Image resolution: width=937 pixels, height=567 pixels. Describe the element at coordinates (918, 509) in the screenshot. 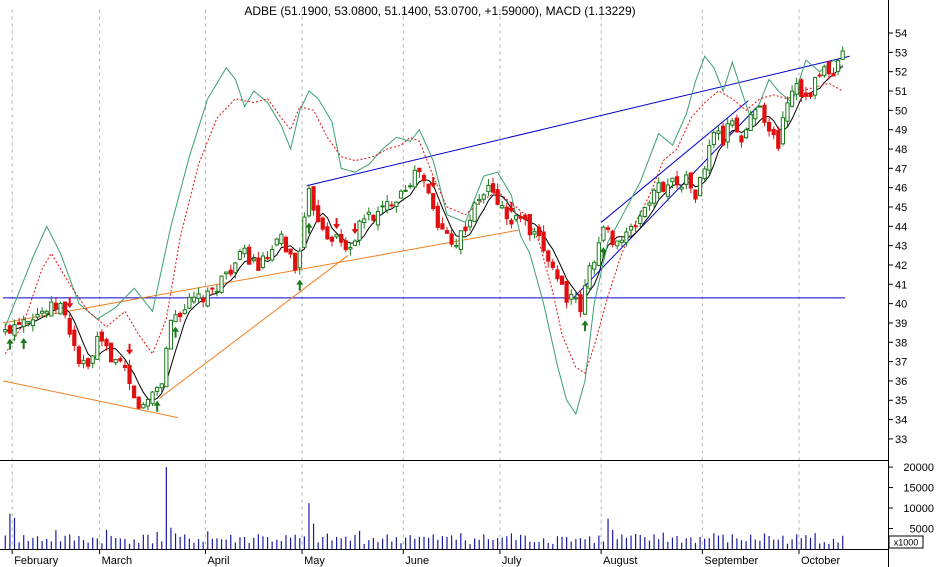

I see `volume-tick-label: 10000` at that location.